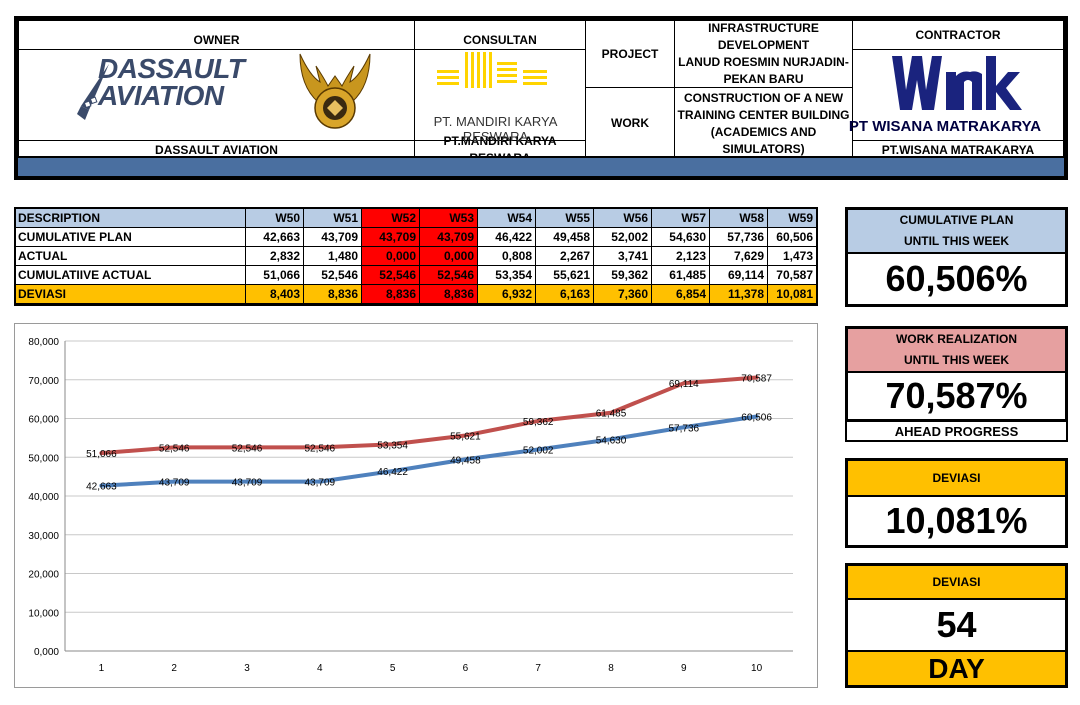  Describe the element at coordinates (507, 218) in the screenshot. I see `table-week-header: W54` at that location.